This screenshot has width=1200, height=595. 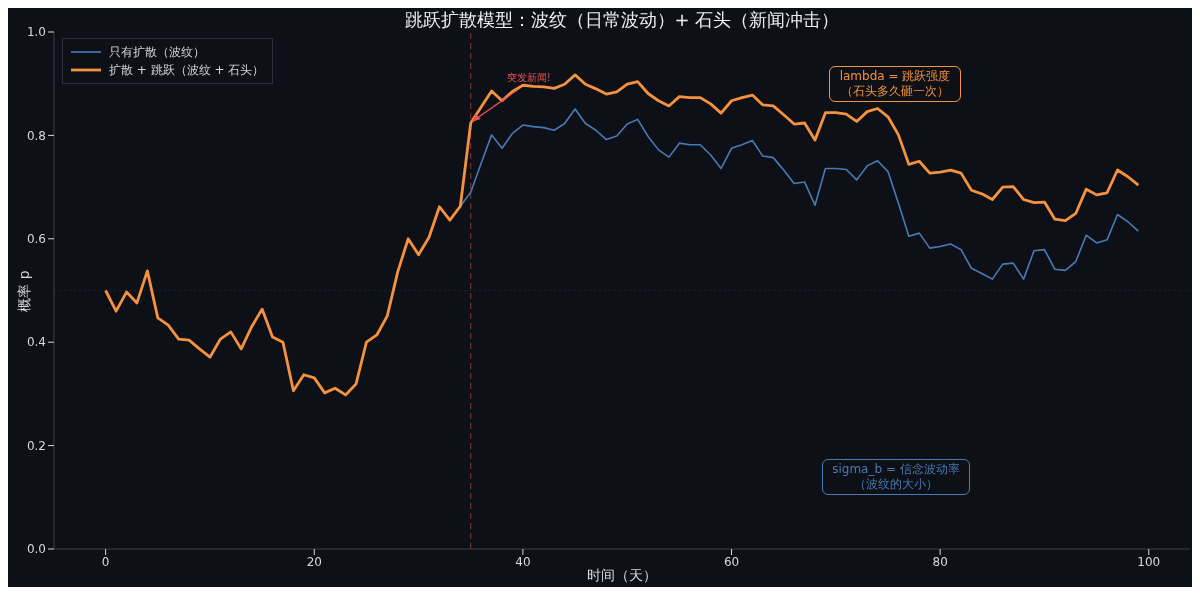 I want to click on x-tick-label: 60, so click(x=731, y=561).